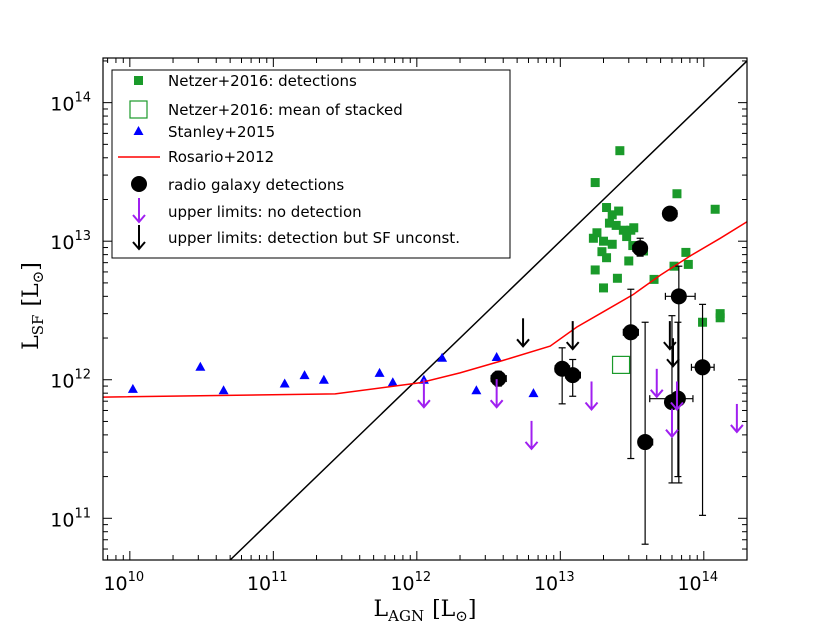 This screenshot has height=623, width=830. What do you see at coordinates (70, 103) in the screenshot?
I see `y-tick-label: 1014` at bounding box center [70, 103].